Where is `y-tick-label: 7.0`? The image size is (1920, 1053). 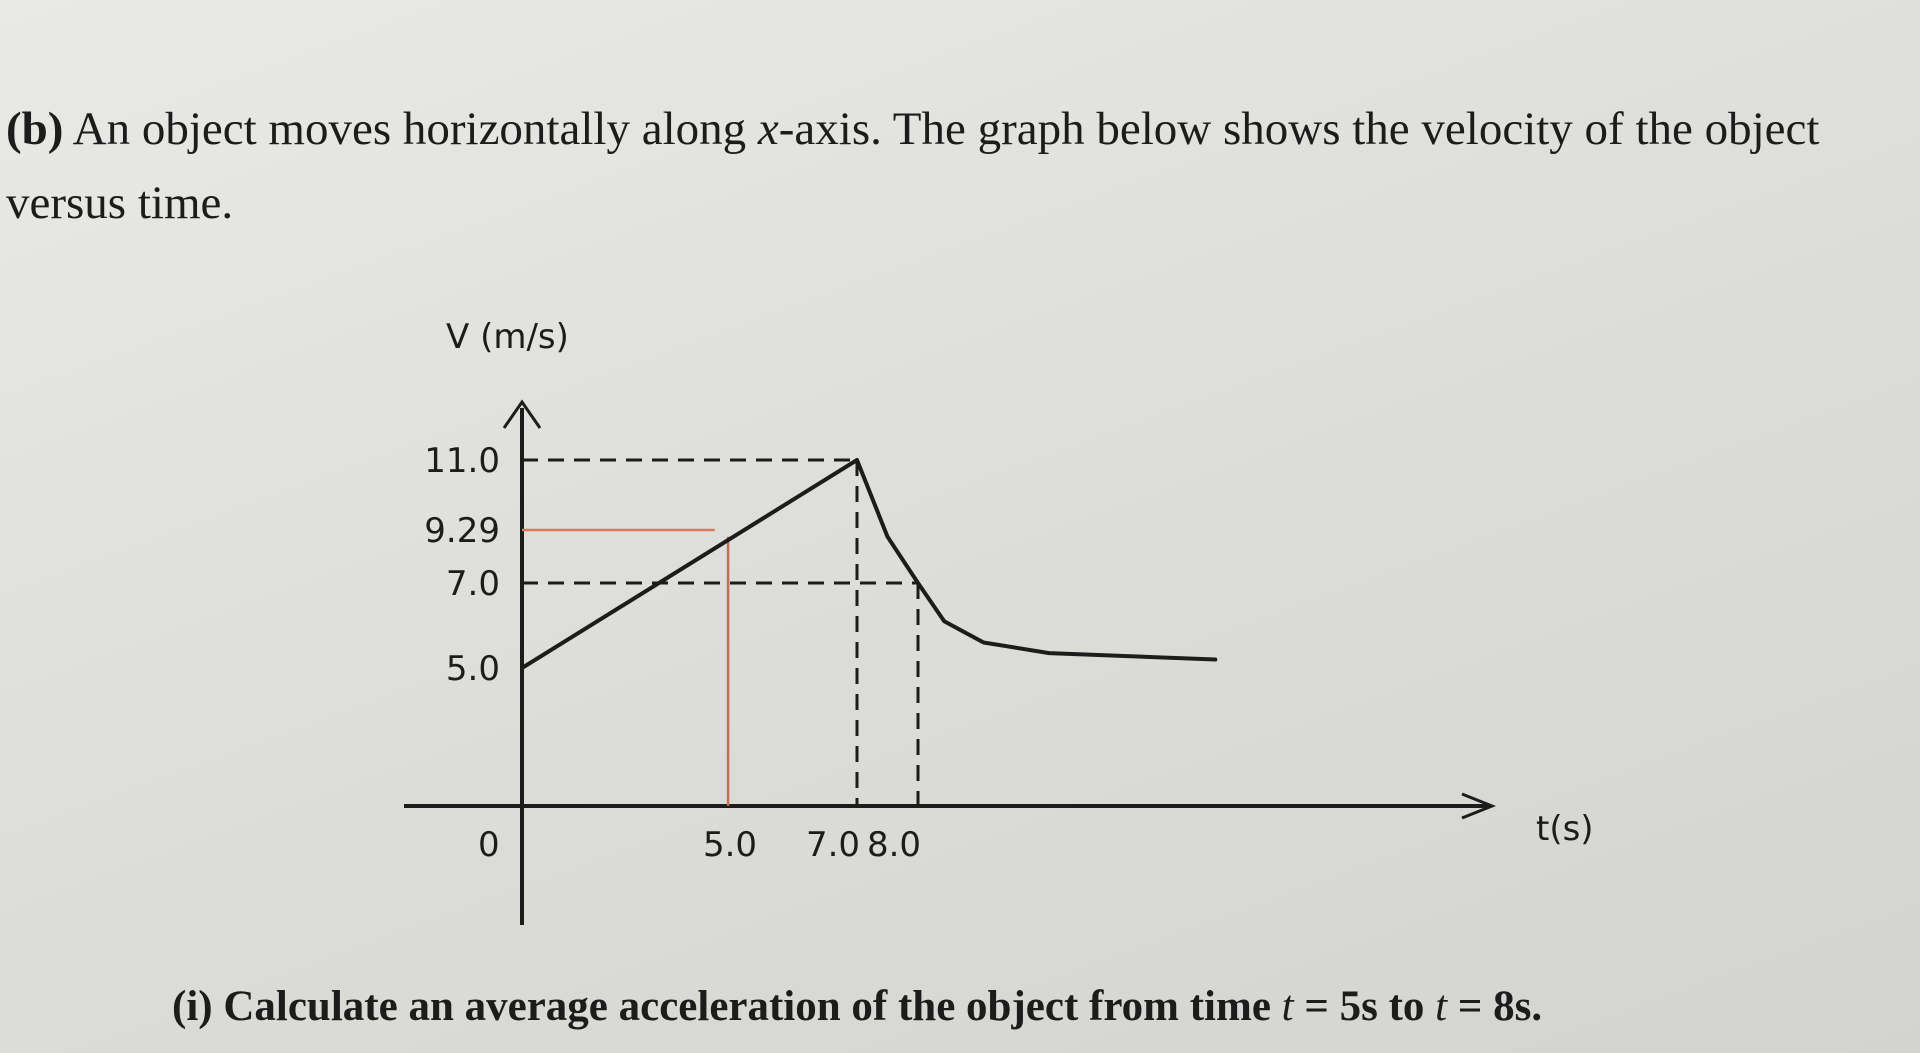
y-tick-label: 7.0 is located at coordinates (473, 584).